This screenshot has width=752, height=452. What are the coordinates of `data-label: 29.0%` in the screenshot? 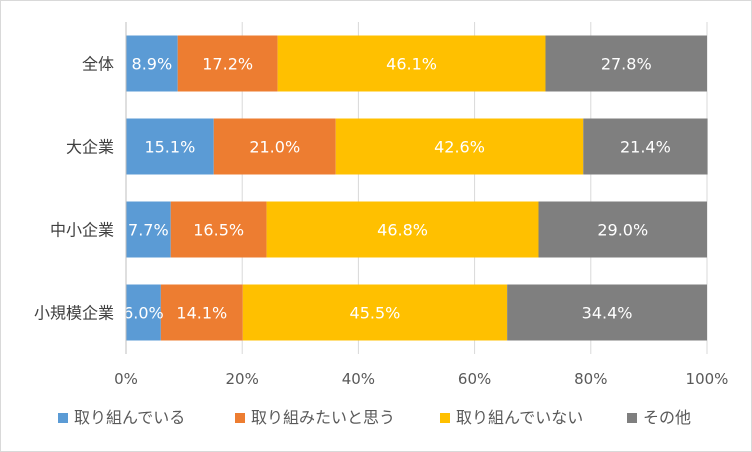 It's located at (622, 230).